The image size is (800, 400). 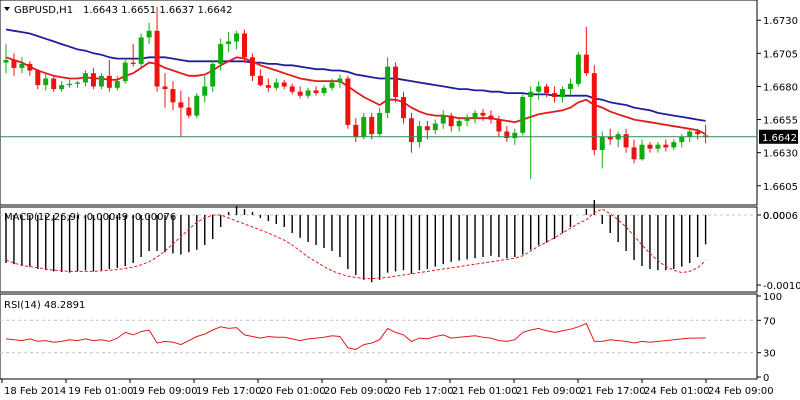 I want to click on rsi-line, so click(x=355, y=336).